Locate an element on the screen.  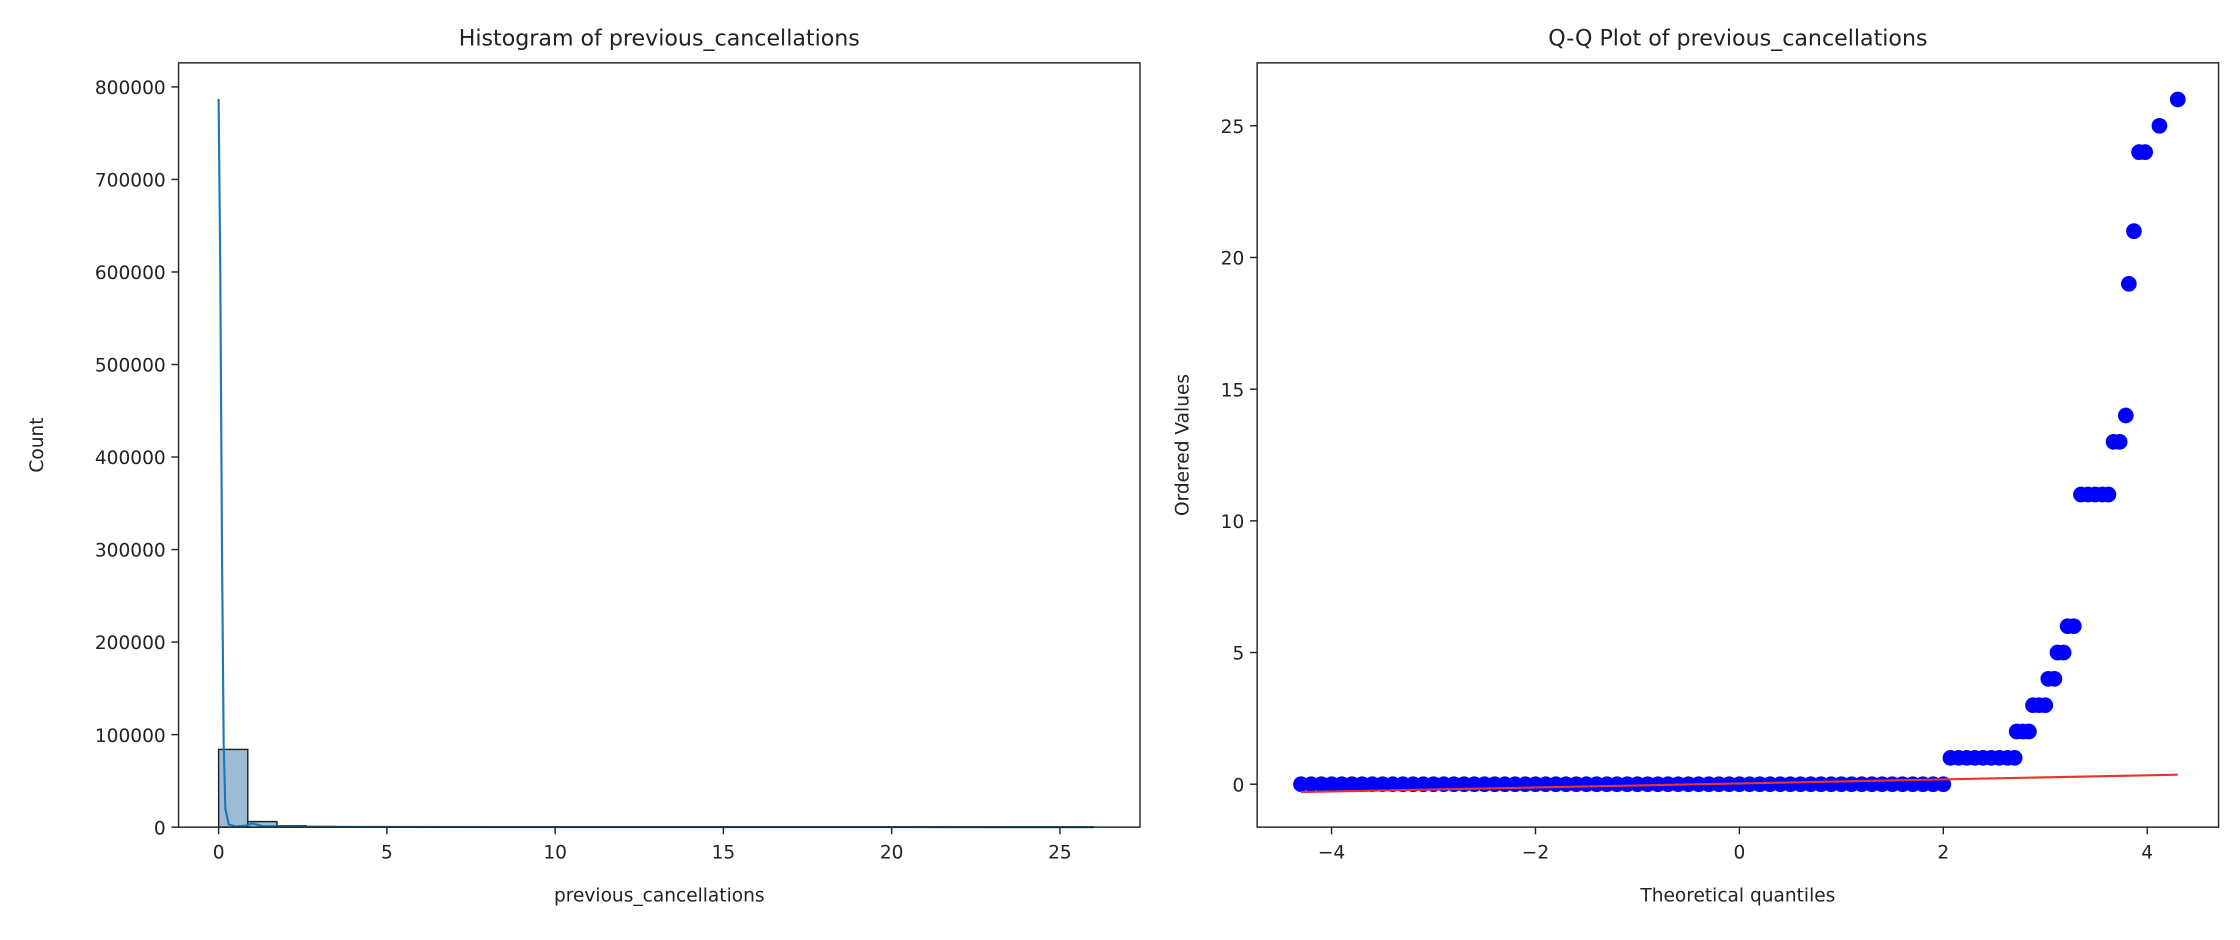
y-tick-label: 15 is located at coordinates (1233, 390).